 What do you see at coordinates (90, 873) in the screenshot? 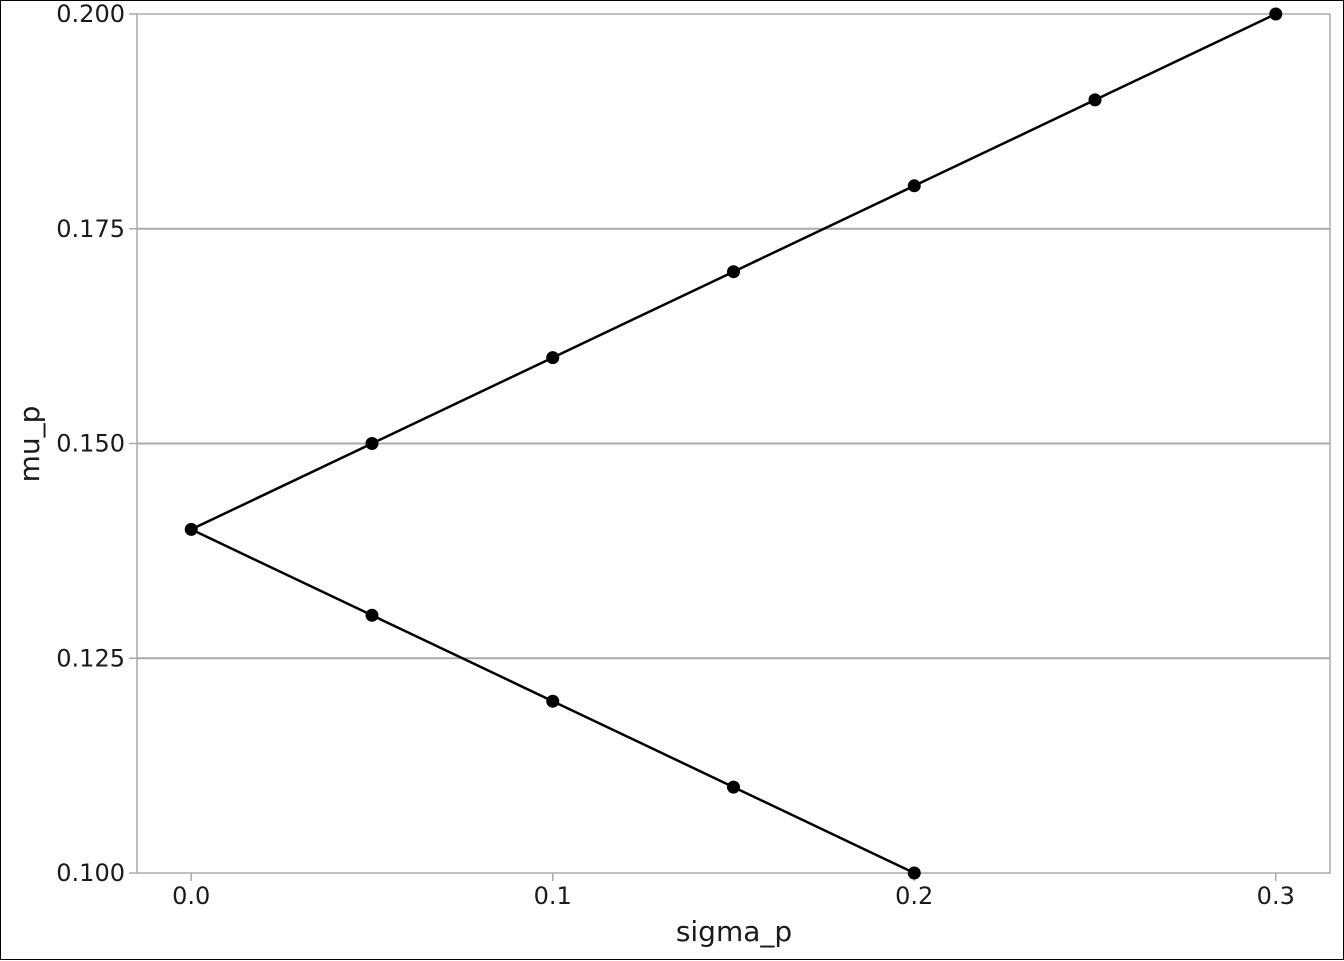
I see `y-tick-label: 0.100` at bounding box center [90, 873].